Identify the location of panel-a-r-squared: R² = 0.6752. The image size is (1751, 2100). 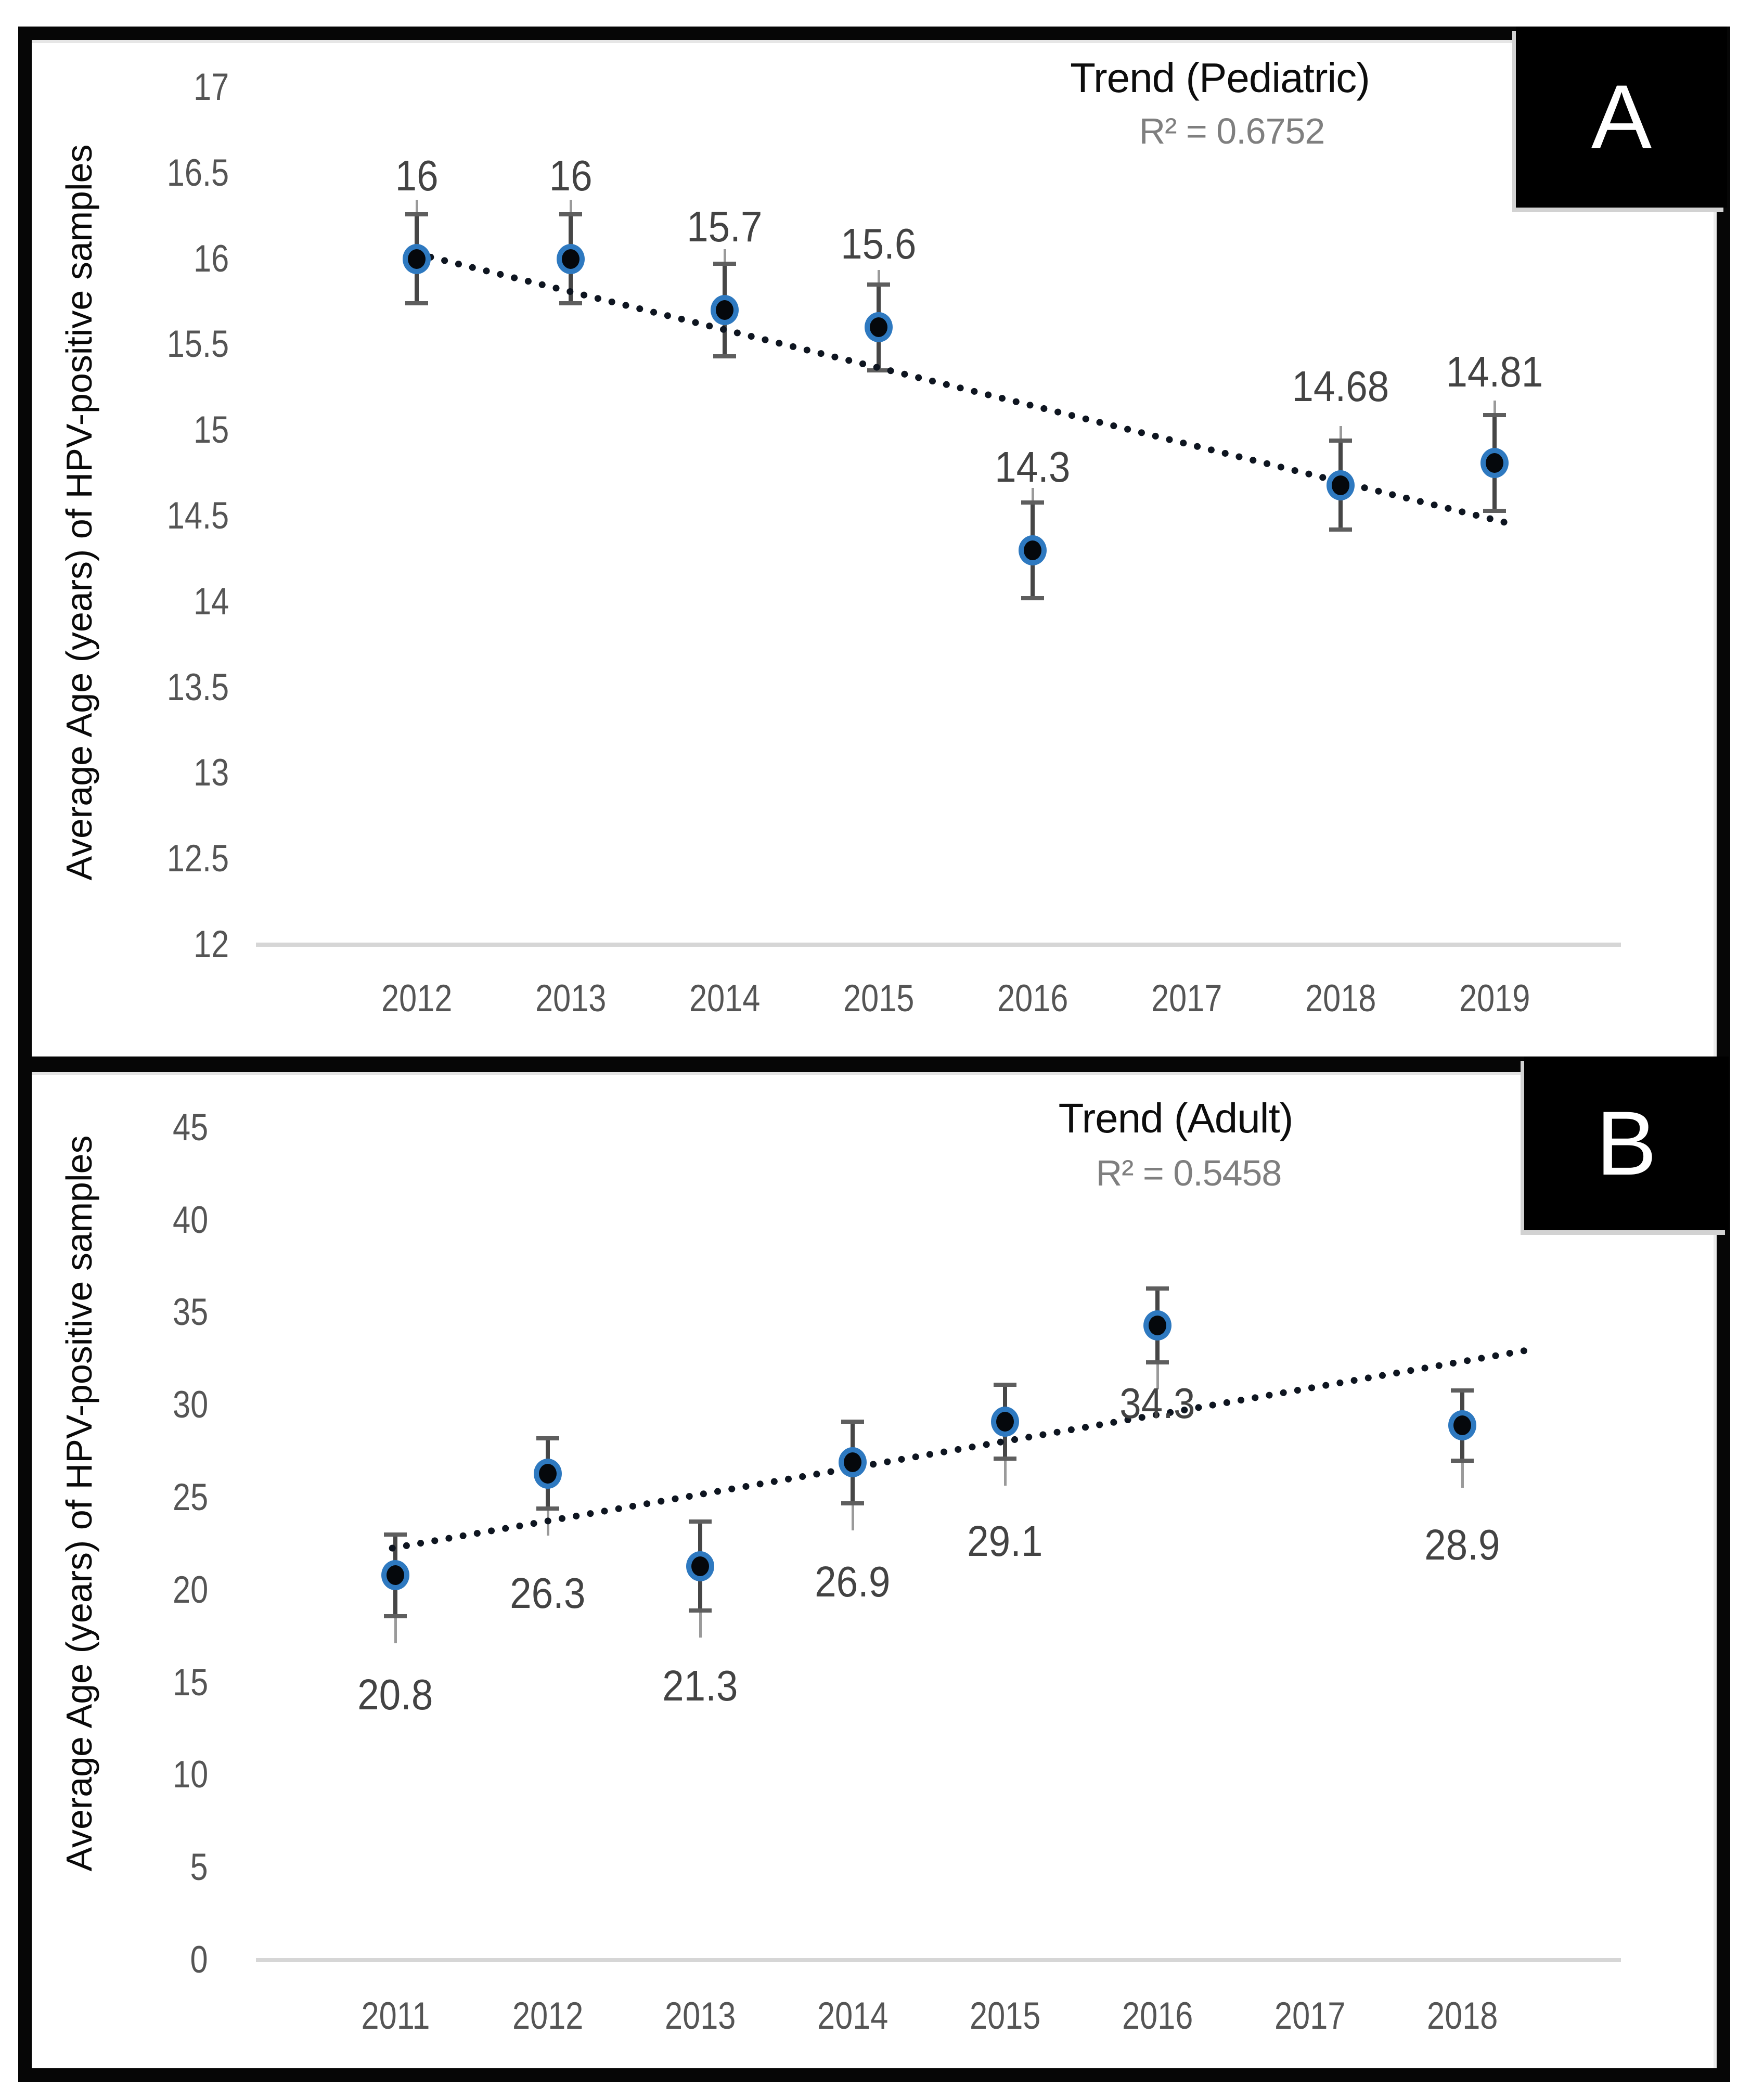
(1232, 131).